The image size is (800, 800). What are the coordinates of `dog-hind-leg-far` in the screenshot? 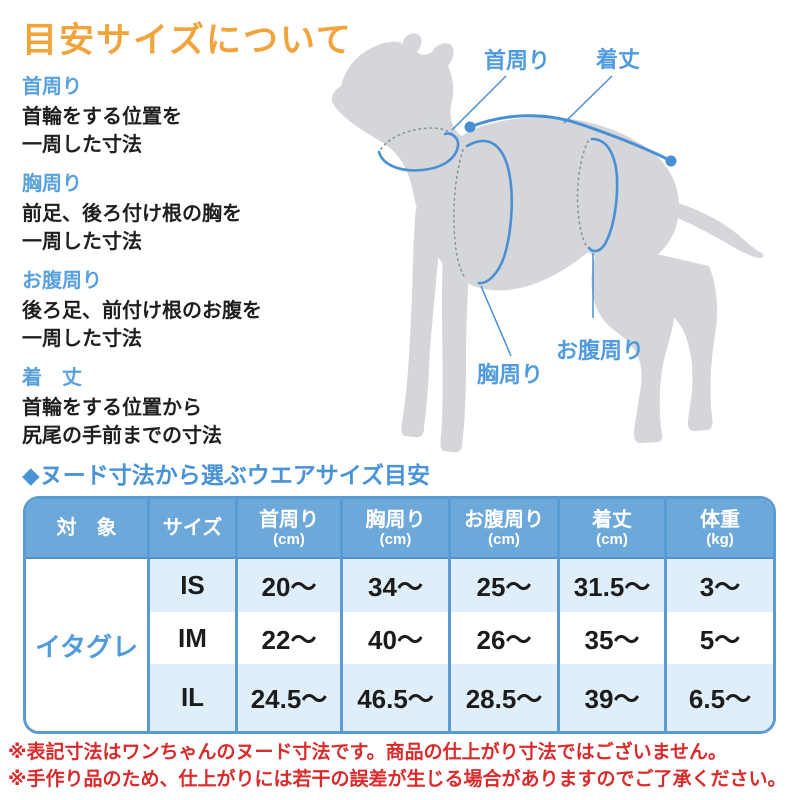 It's located at (682, 341).